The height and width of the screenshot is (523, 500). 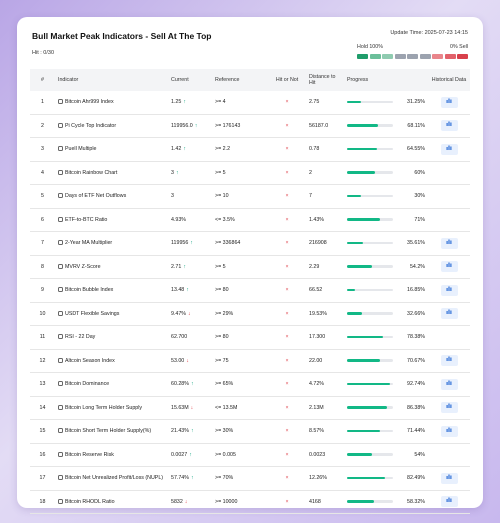 I want to click on indicator-cell: Pi Cycle Top Indicator, so click(x=111, y=126).